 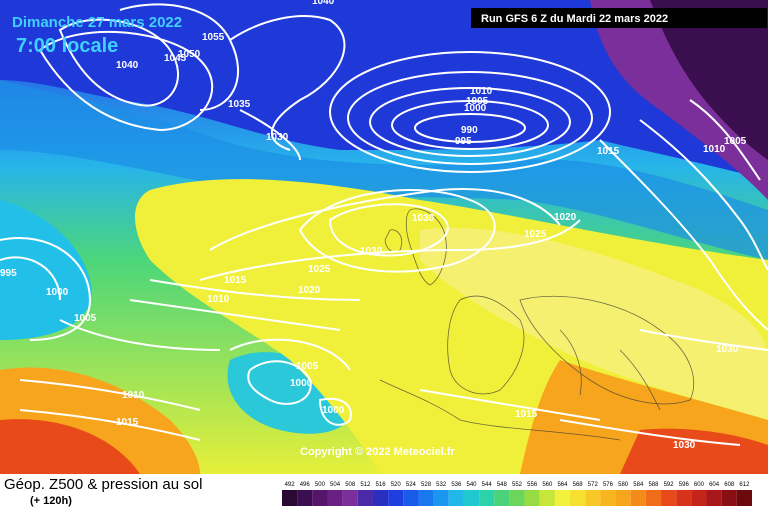 What do you see at coordinates (623, 485) in the screenshot?
I see `scale-tick-label: 580` at bounding box center [623, 485].